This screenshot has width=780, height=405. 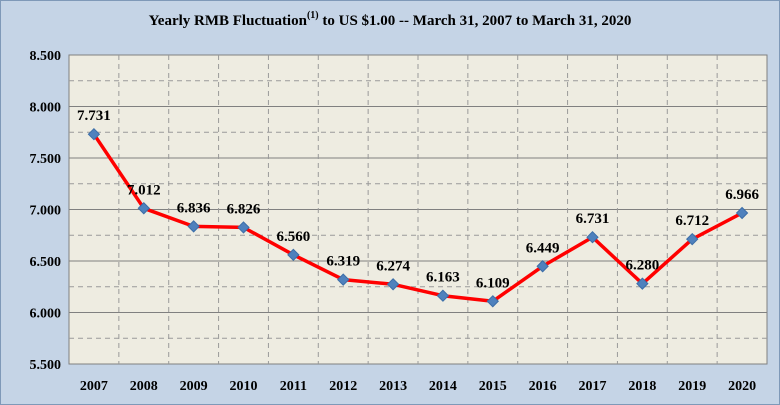 What do you see at coordinates (692, 386) in the screenshot?
I see `x-tick-label: 2019` at bounding box center [692, 386].